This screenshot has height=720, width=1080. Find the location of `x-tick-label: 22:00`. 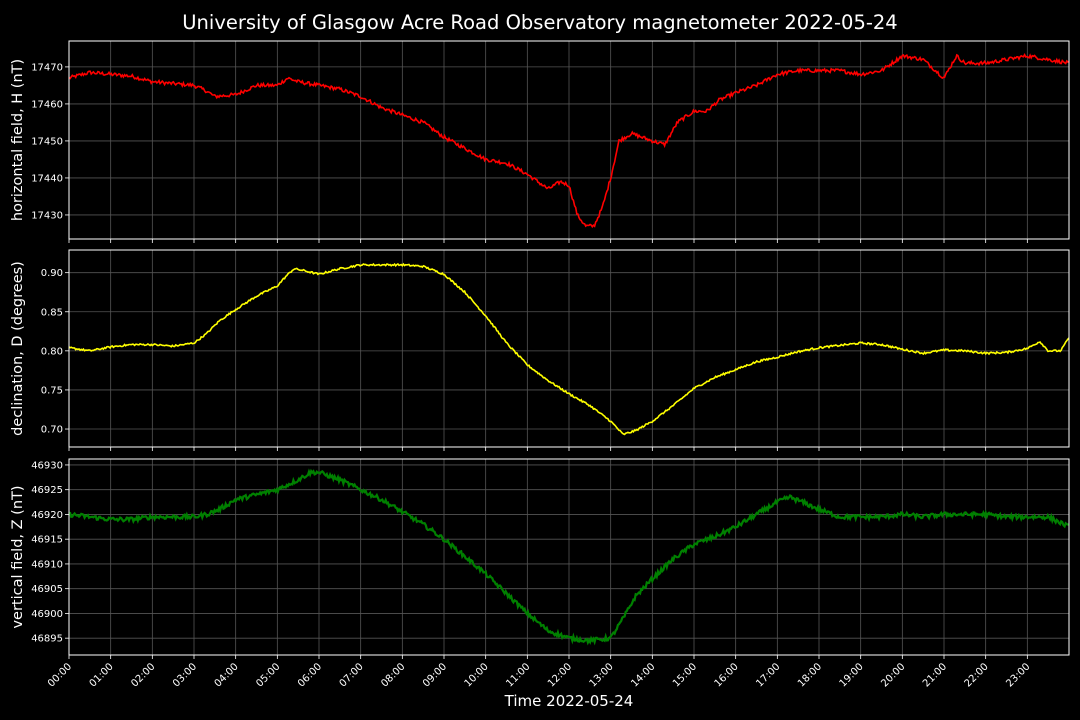

x-tick-label: 22:00 is located at coordinates (977, 675).